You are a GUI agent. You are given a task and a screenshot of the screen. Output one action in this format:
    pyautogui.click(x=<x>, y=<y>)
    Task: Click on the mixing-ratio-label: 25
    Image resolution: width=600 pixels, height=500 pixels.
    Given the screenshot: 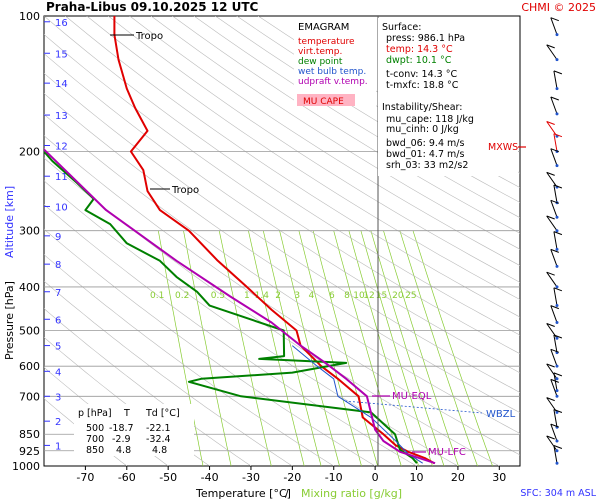 What is the action you would take?
    pyautogui.click(x=410, y=296)
    